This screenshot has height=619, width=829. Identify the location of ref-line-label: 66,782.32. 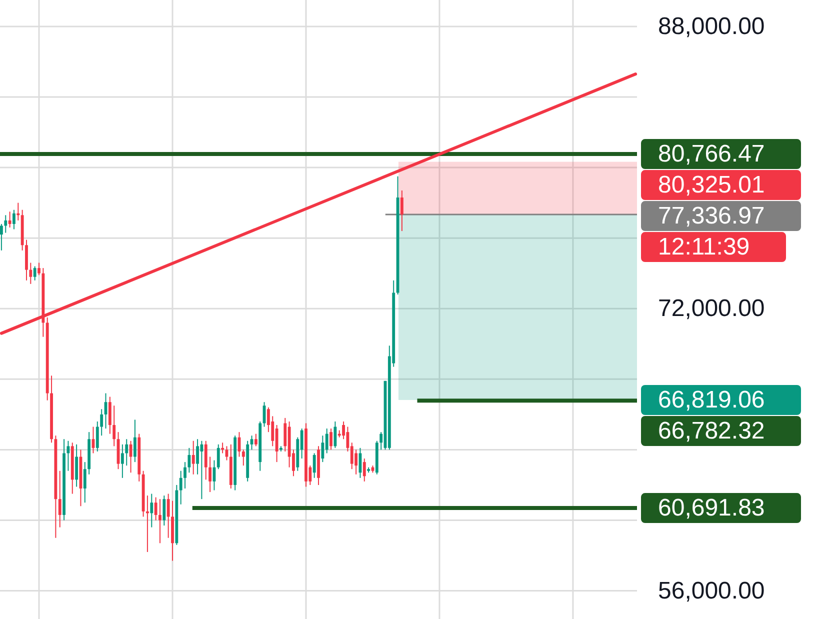
(711, 430).